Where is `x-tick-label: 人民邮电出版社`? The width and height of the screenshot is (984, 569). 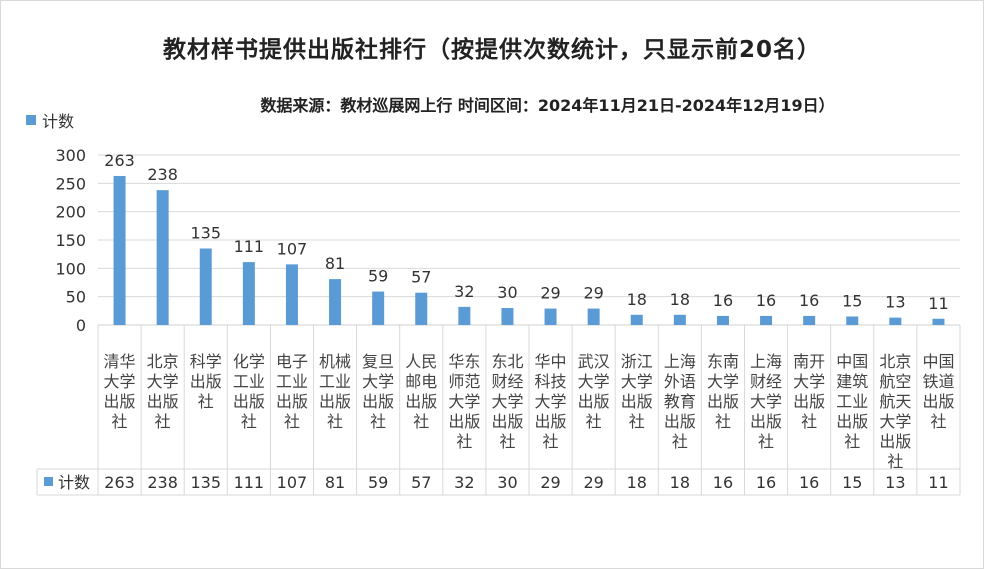 x-tick-label: 人民邮电出版社 is located at coordinates (421, 391).